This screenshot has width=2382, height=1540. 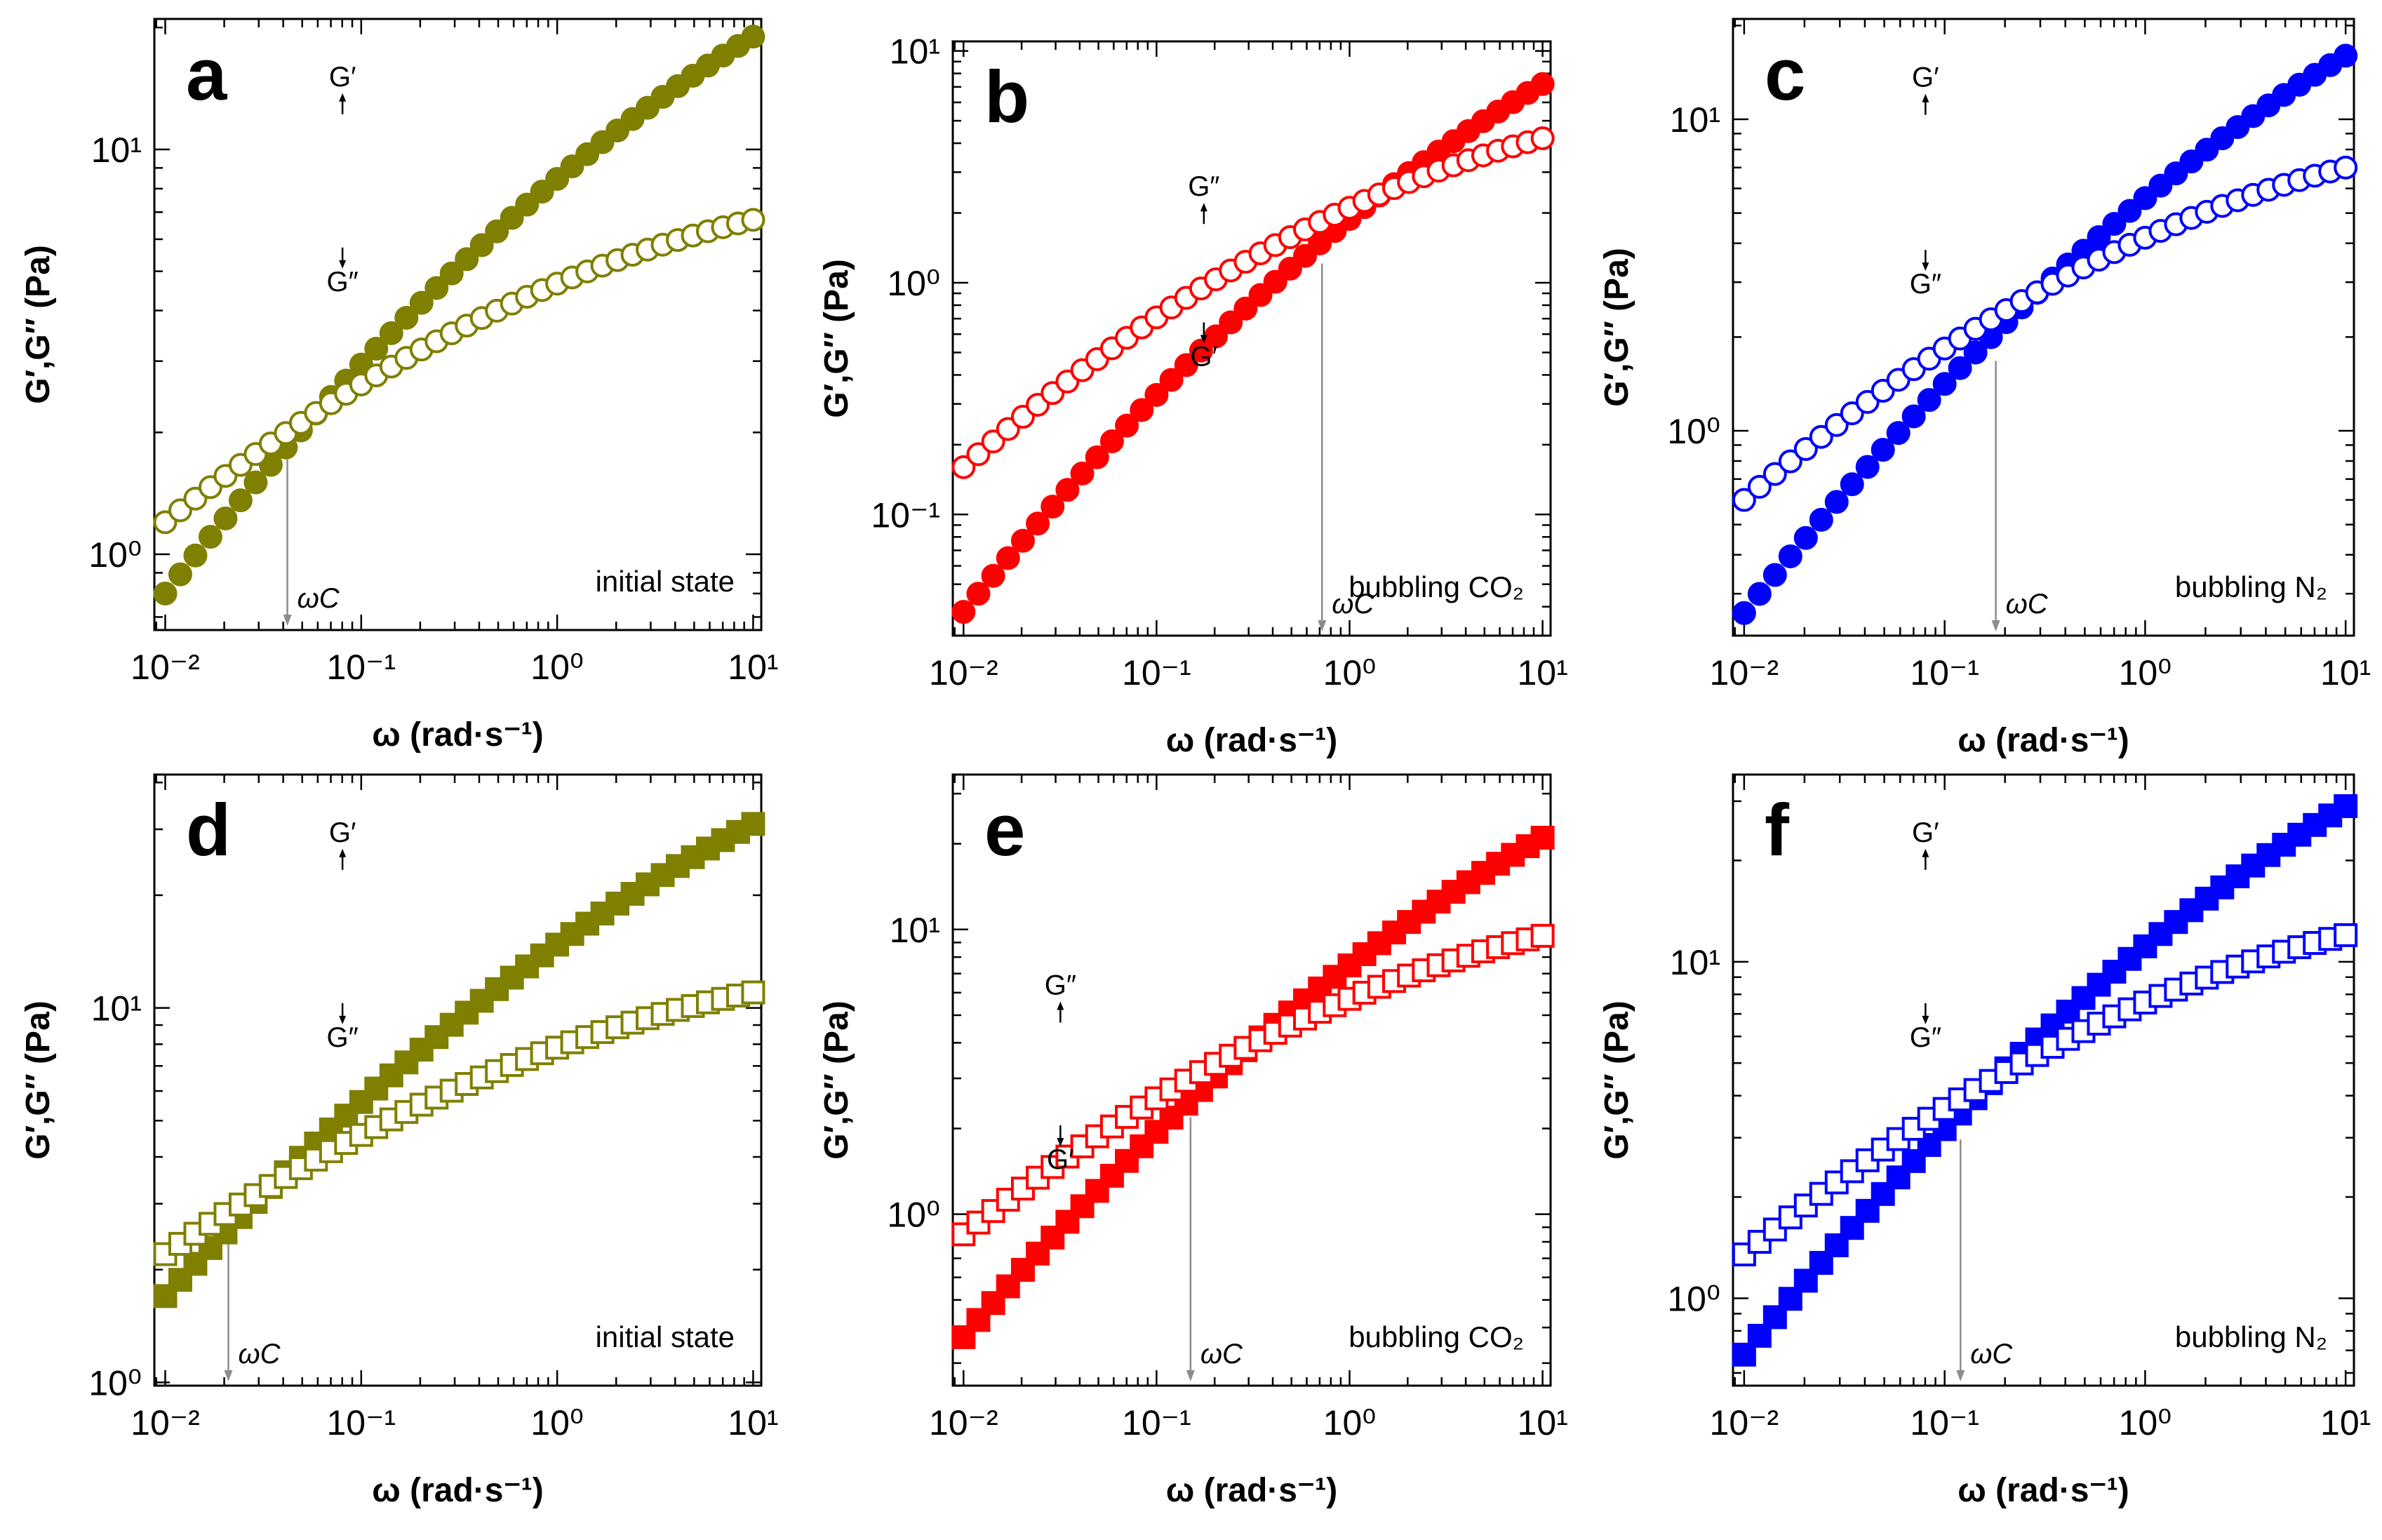 What do you see at coordinates (665, 1336) in the screenshot?
I see `annotation-label: initial state` at bounding box center [665, 1336].